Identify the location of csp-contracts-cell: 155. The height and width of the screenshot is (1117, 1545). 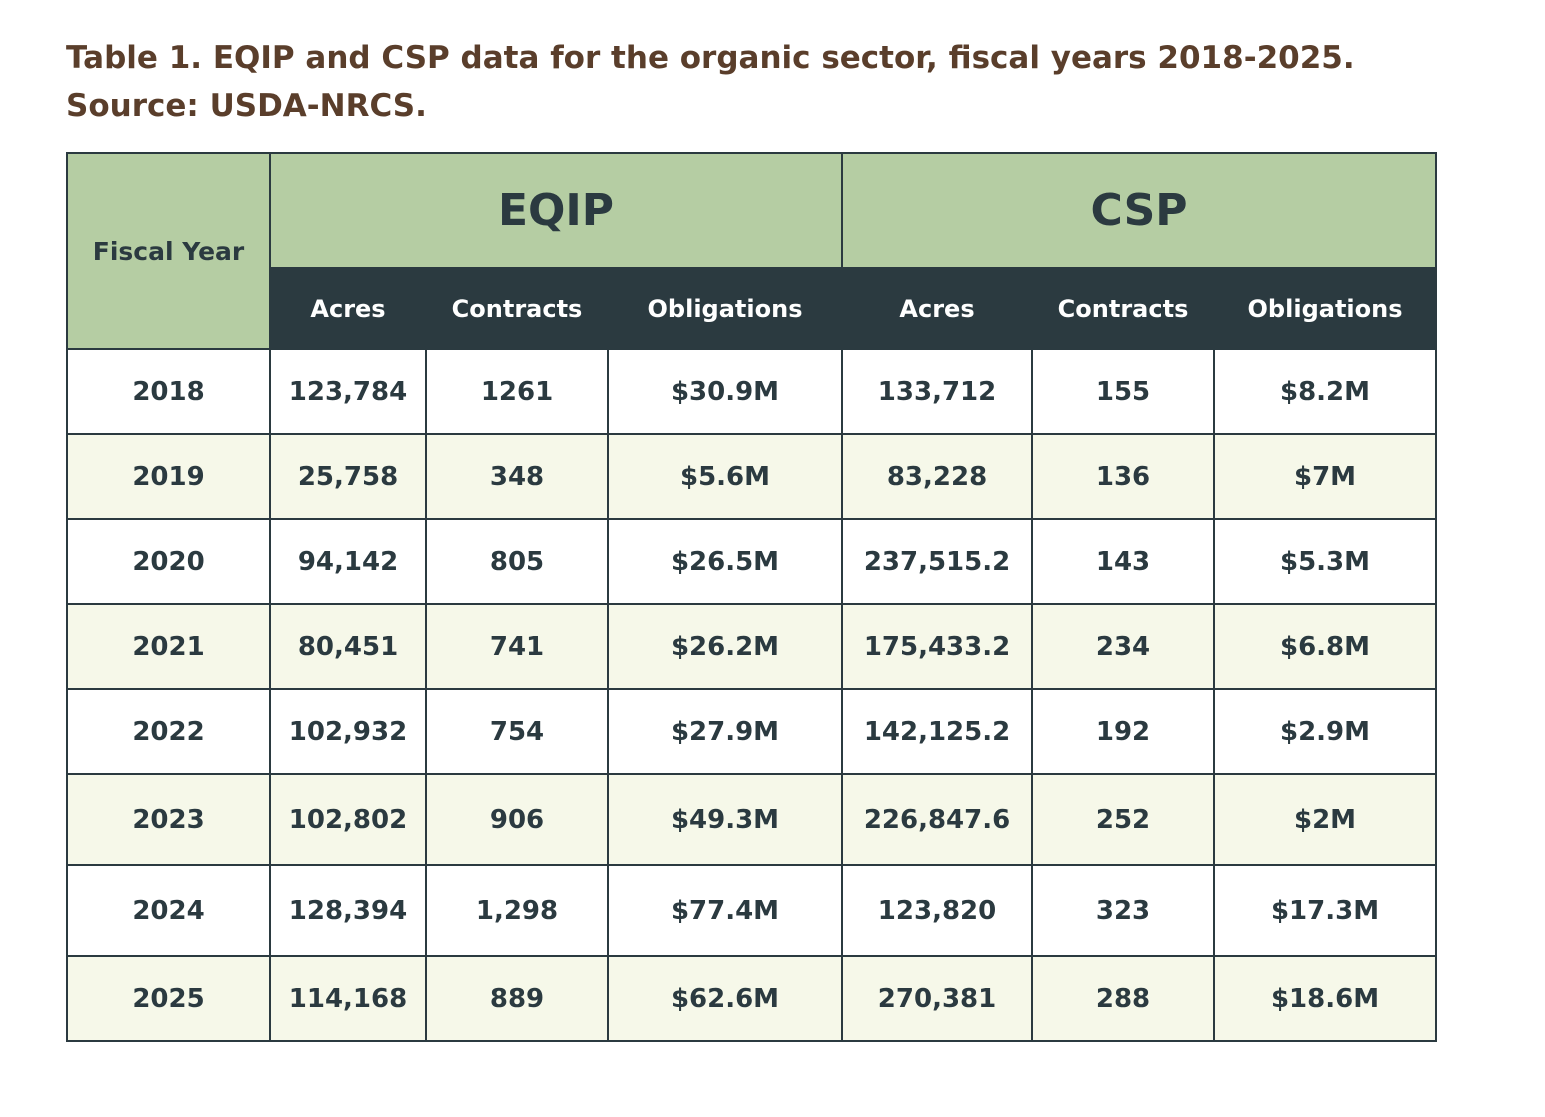
(1123, 391).